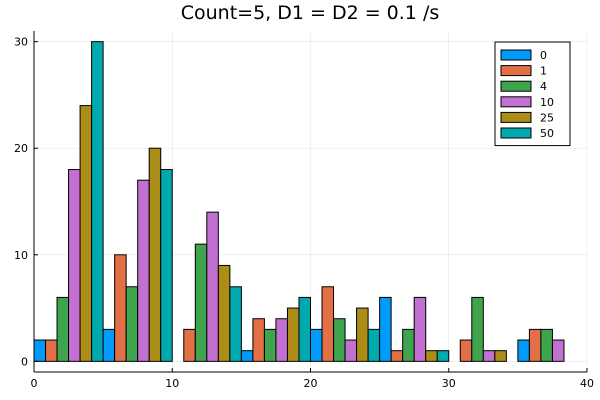  Describe the element at coordinates (172, 383) in the screenshot. I see `x-tick-label: 10` at that location.